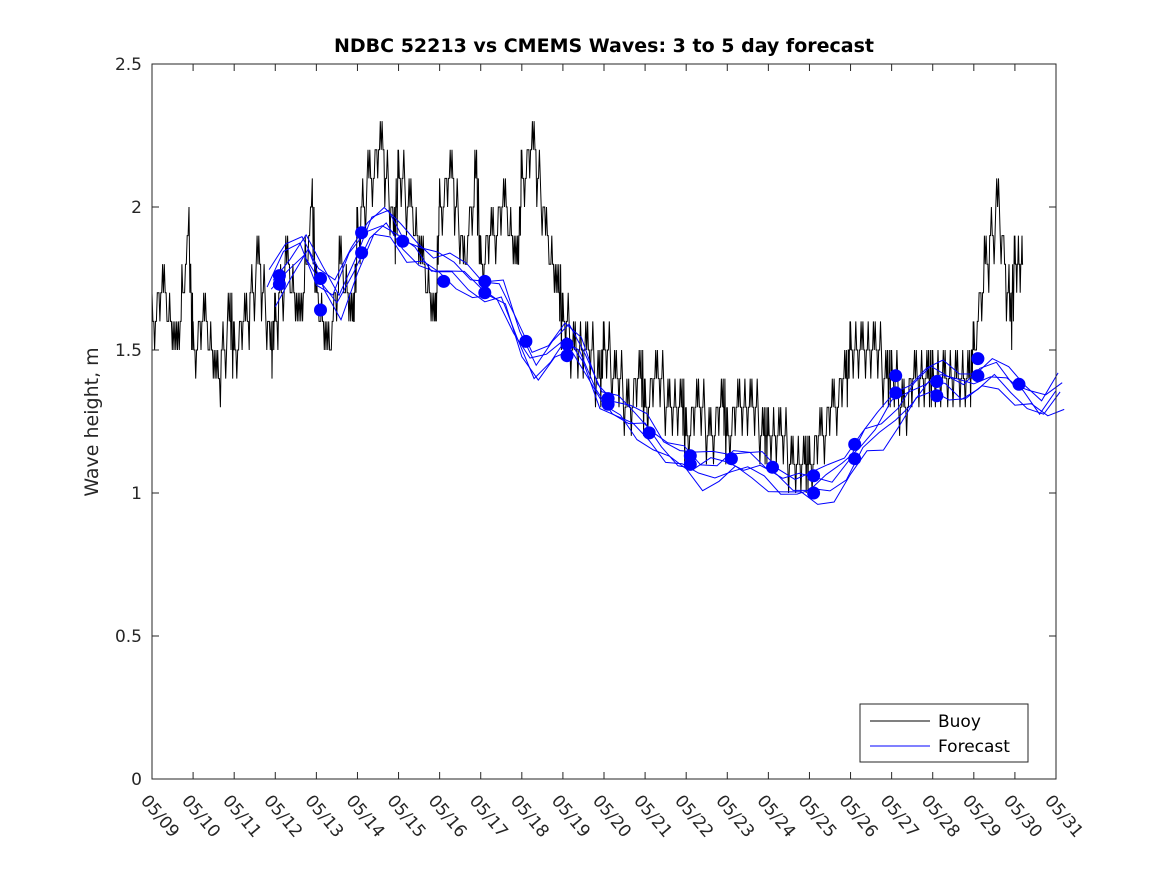  Describe the element at coordinates (128, 637) in the screenshot. I see `y-tick-label: 0.5` at that location.